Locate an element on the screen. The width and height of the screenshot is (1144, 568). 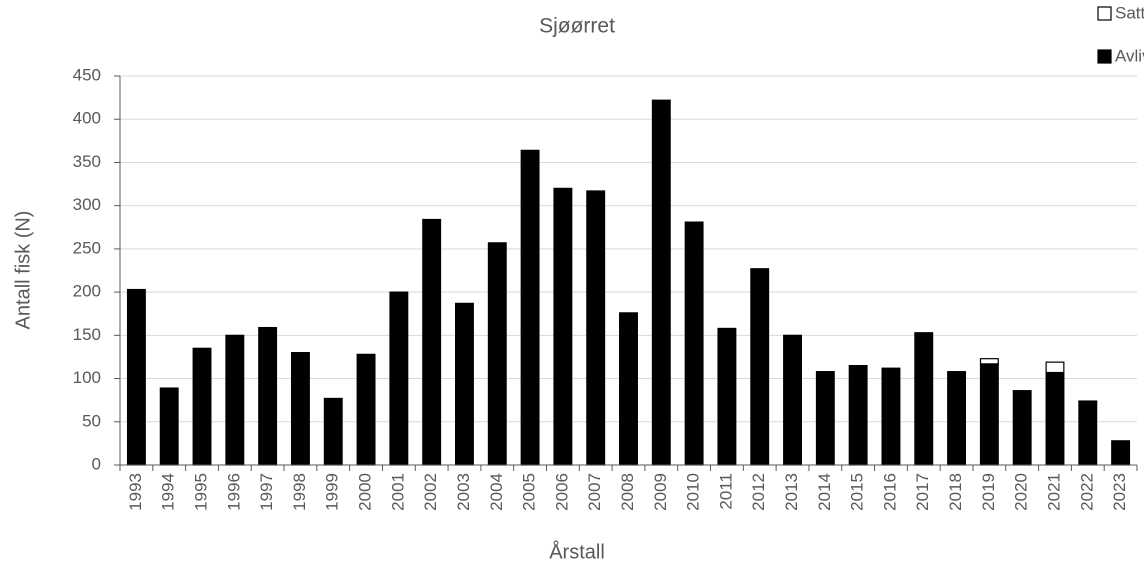
x-tick-label: 2011 is located at coordinates (725, 491).